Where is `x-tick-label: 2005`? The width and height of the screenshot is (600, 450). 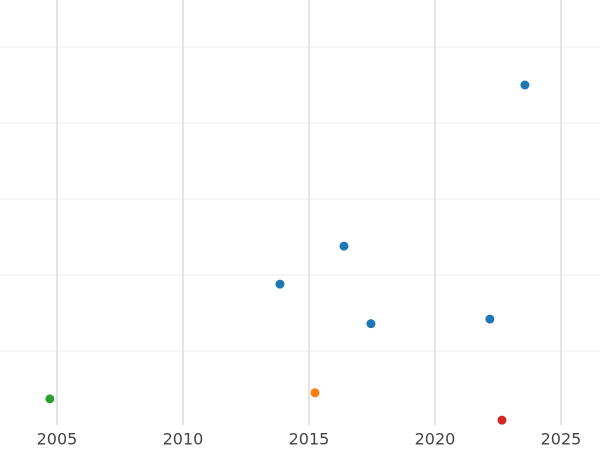
x-tick-label: 2005 is located at coordinates (57, 439).